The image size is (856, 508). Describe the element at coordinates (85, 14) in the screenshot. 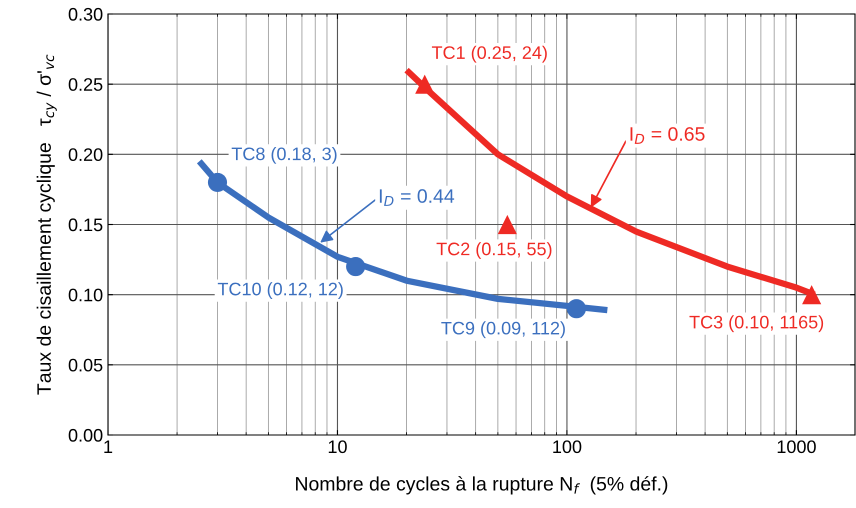

I see `y-tick-label: 0.30` at that location.